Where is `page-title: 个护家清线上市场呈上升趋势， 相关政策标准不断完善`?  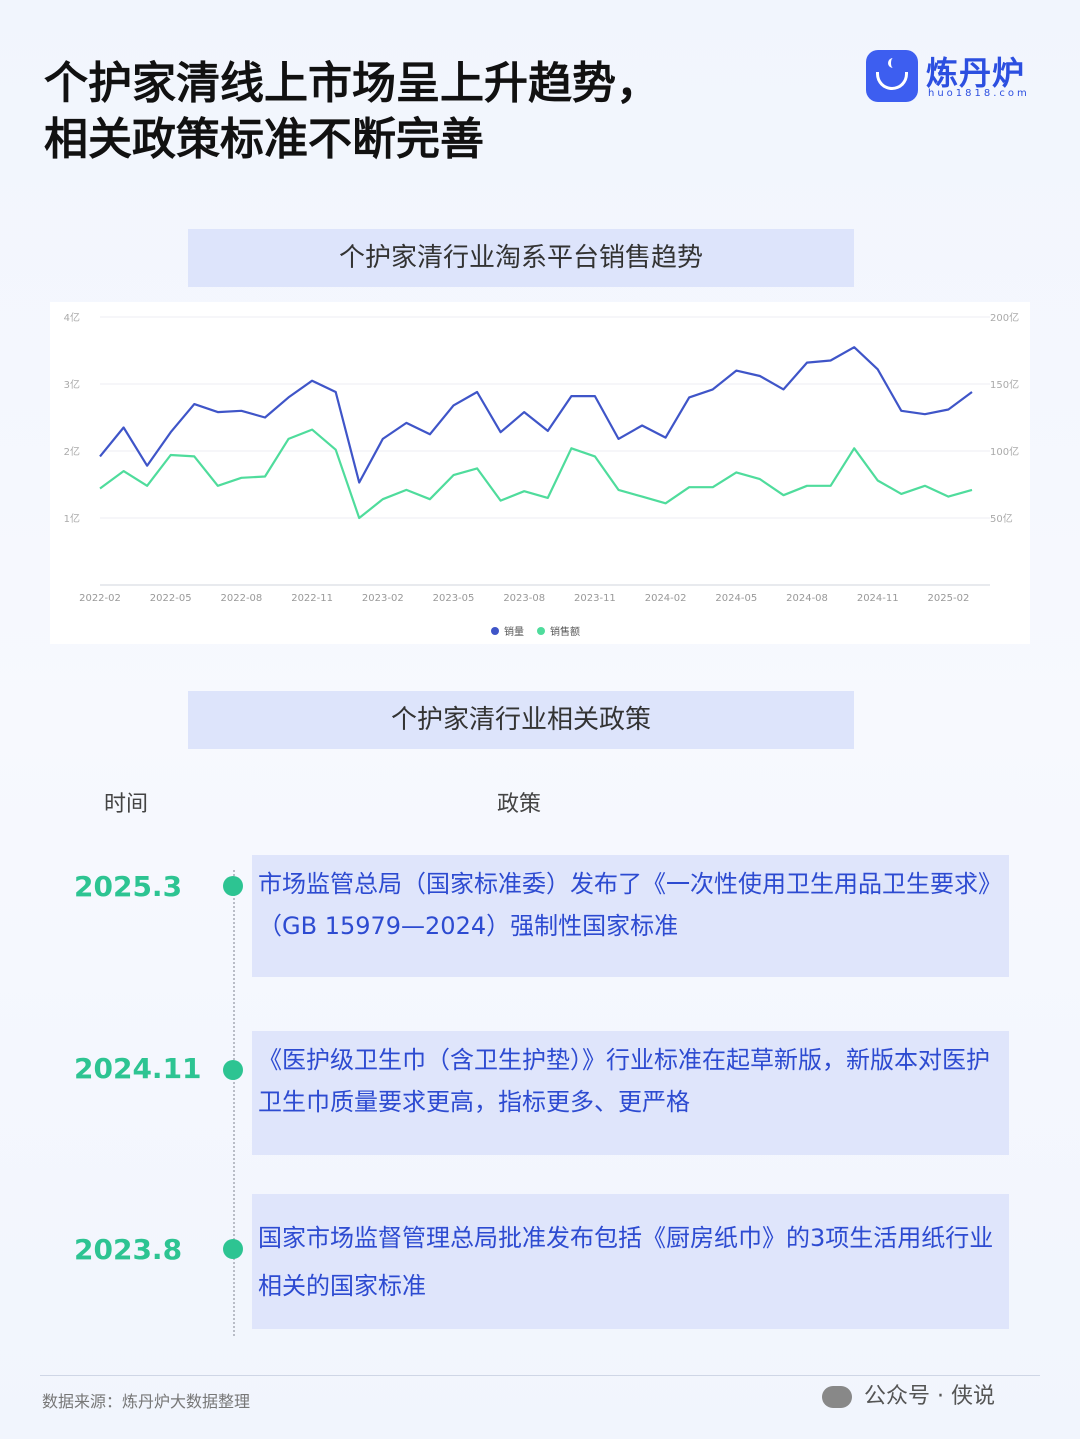
page-title: 个护家清线上市场呈上升趋势， 相关政策标准不断完善 is located at coordinates (352, 112).